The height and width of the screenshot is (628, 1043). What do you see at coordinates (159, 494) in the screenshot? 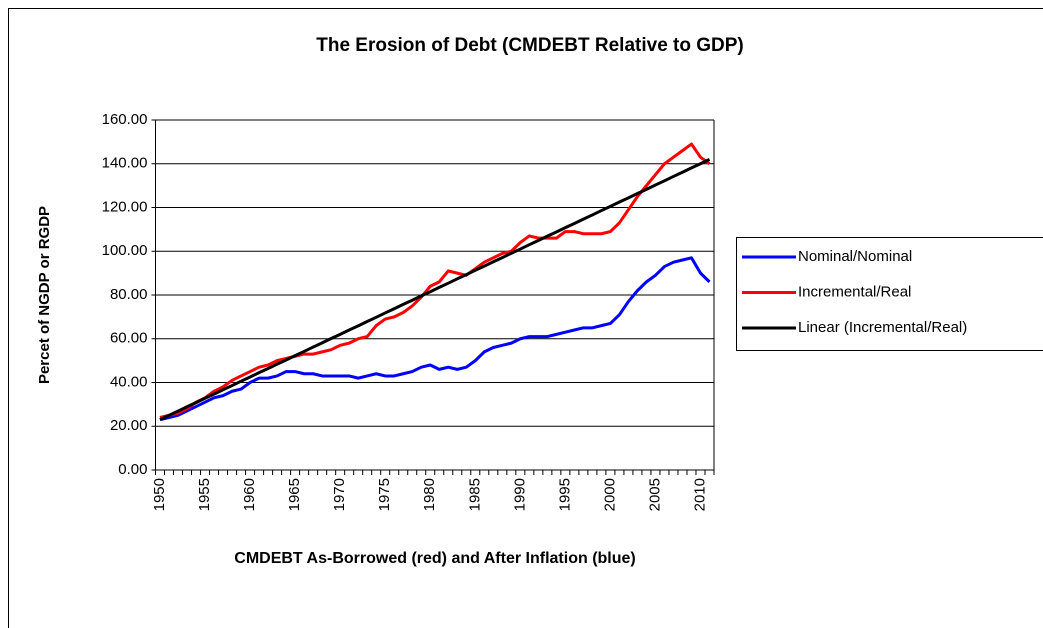
I see `x-tick-label: 1950` at bounding box center [159, 494].